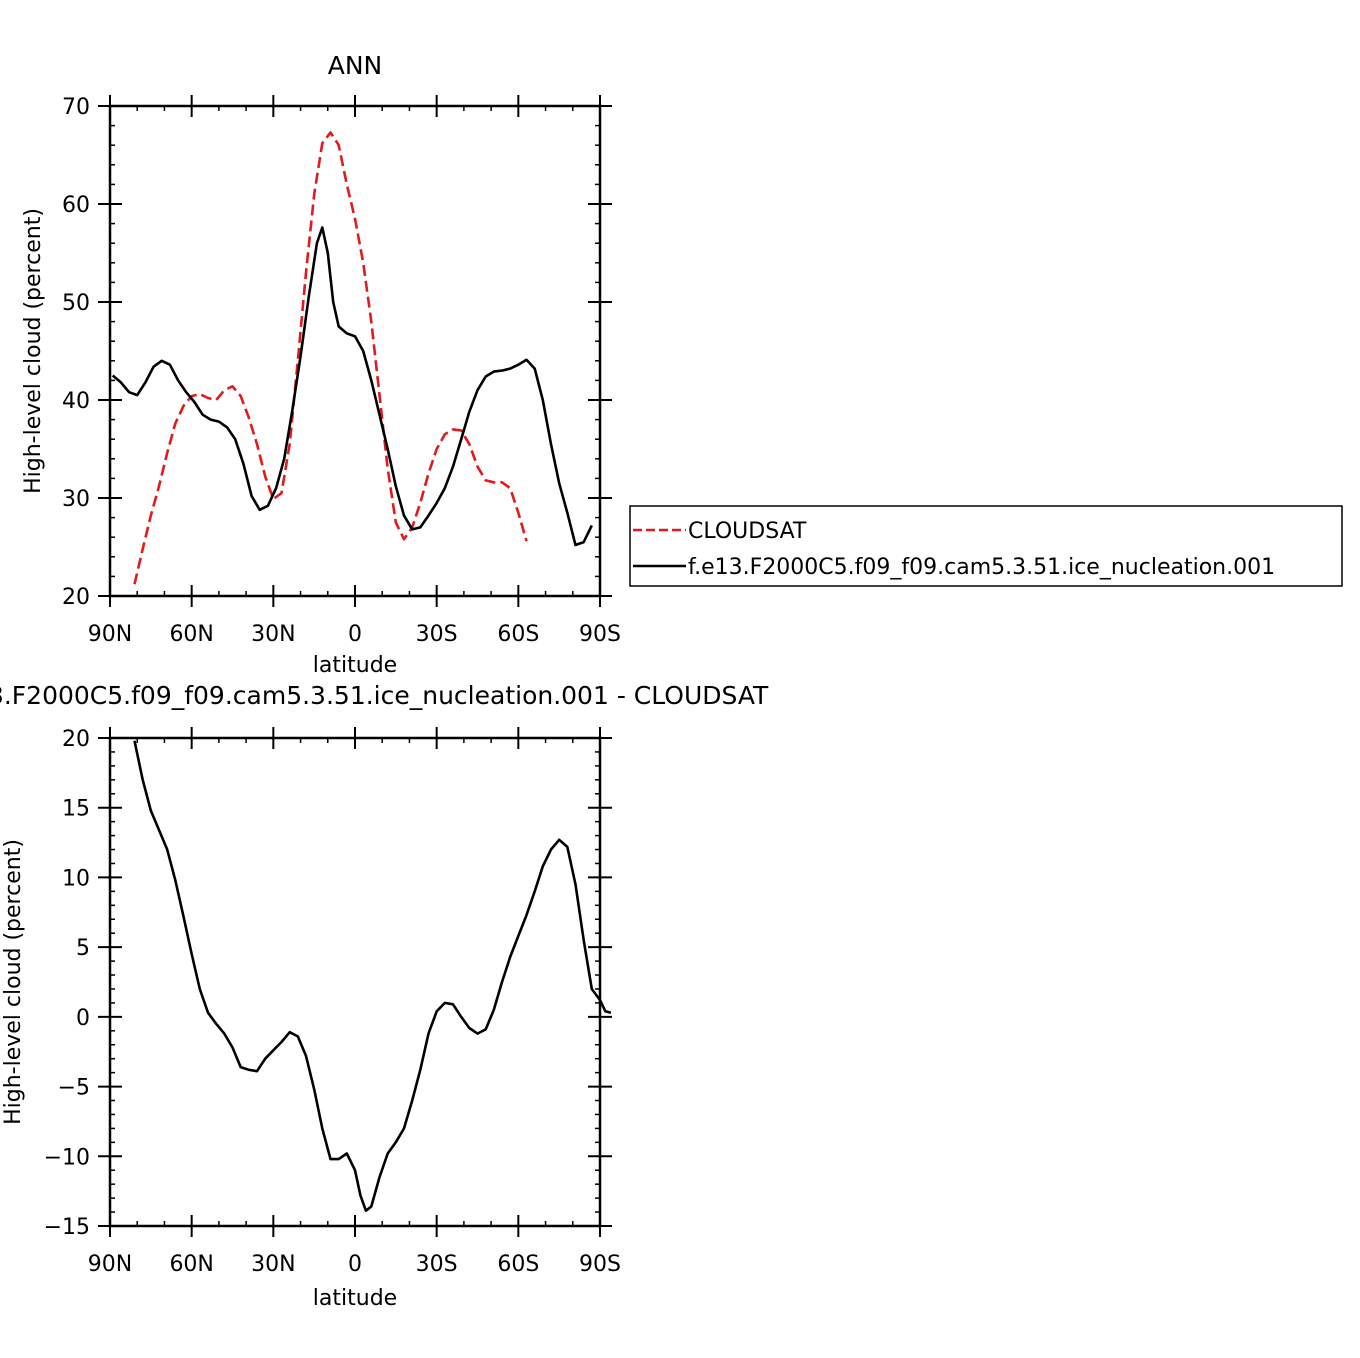 The image size is (1360, 1358). What do you see at coordinates (83, 1018) in the screenshot?
I see `bottom-y-tick-label: 0` at bounding box center [83, 1018].